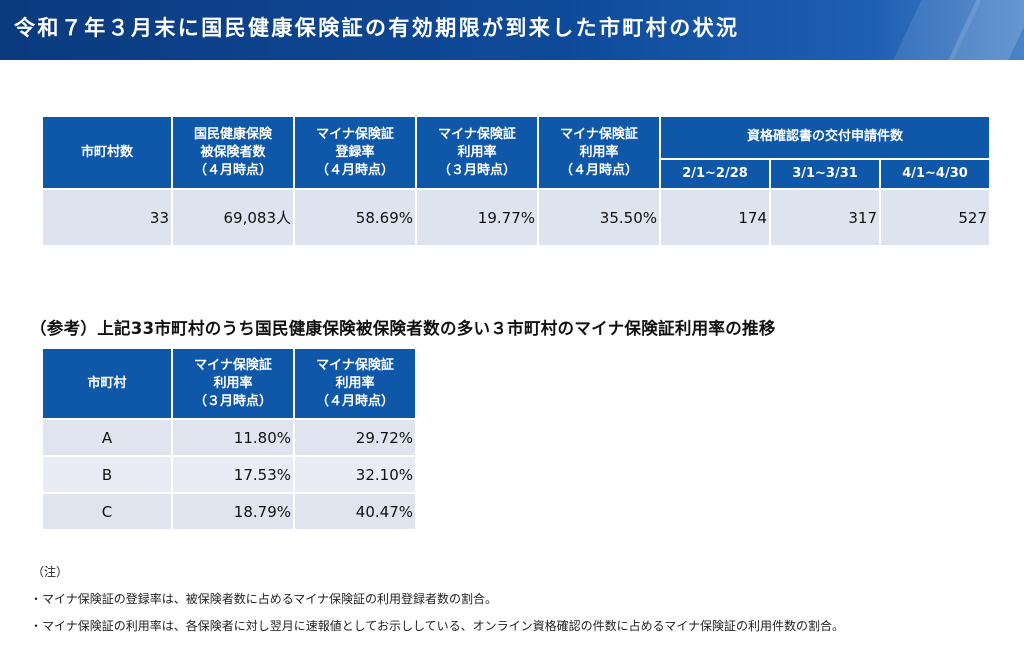 The height and width of the screenshot is (645, 1024). Describe the element at coordinates (477, 217) in the screenshot. I see `cell-usage-rate-march: 19.77%` at that location.